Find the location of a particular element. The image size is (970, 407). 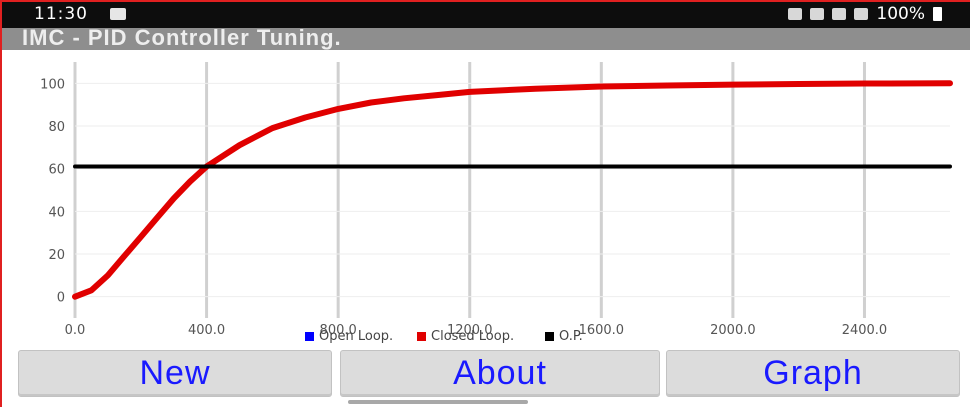

x-tick-labels: 0.0 400.0 800.0 1200.0 1600.0 2000.0 2400.0 is located at coordinates (476, 330).